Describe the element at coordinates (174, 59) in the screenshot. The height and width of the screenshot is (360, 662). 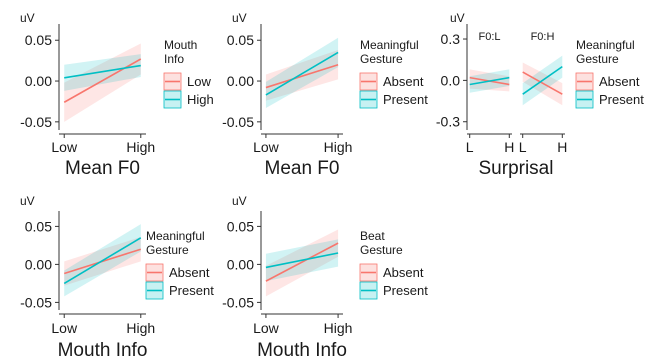
I see `legend-title: Info` at that location.